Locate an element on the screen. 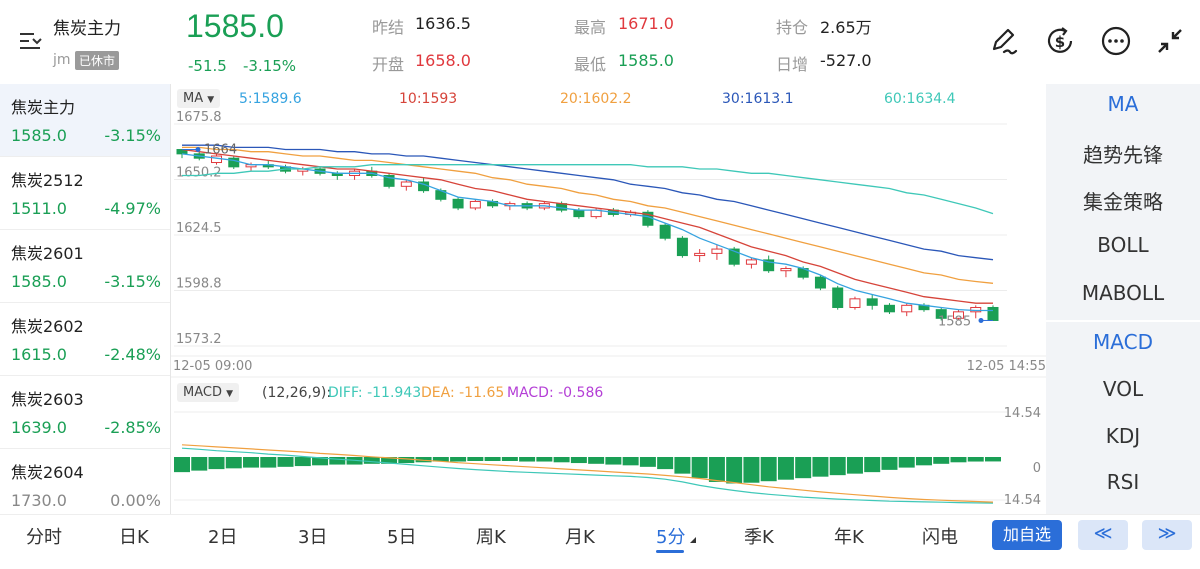 This screenshot has width=1200, height=569. price-change-pct: -3.15% is located at coordinates (270, 66).